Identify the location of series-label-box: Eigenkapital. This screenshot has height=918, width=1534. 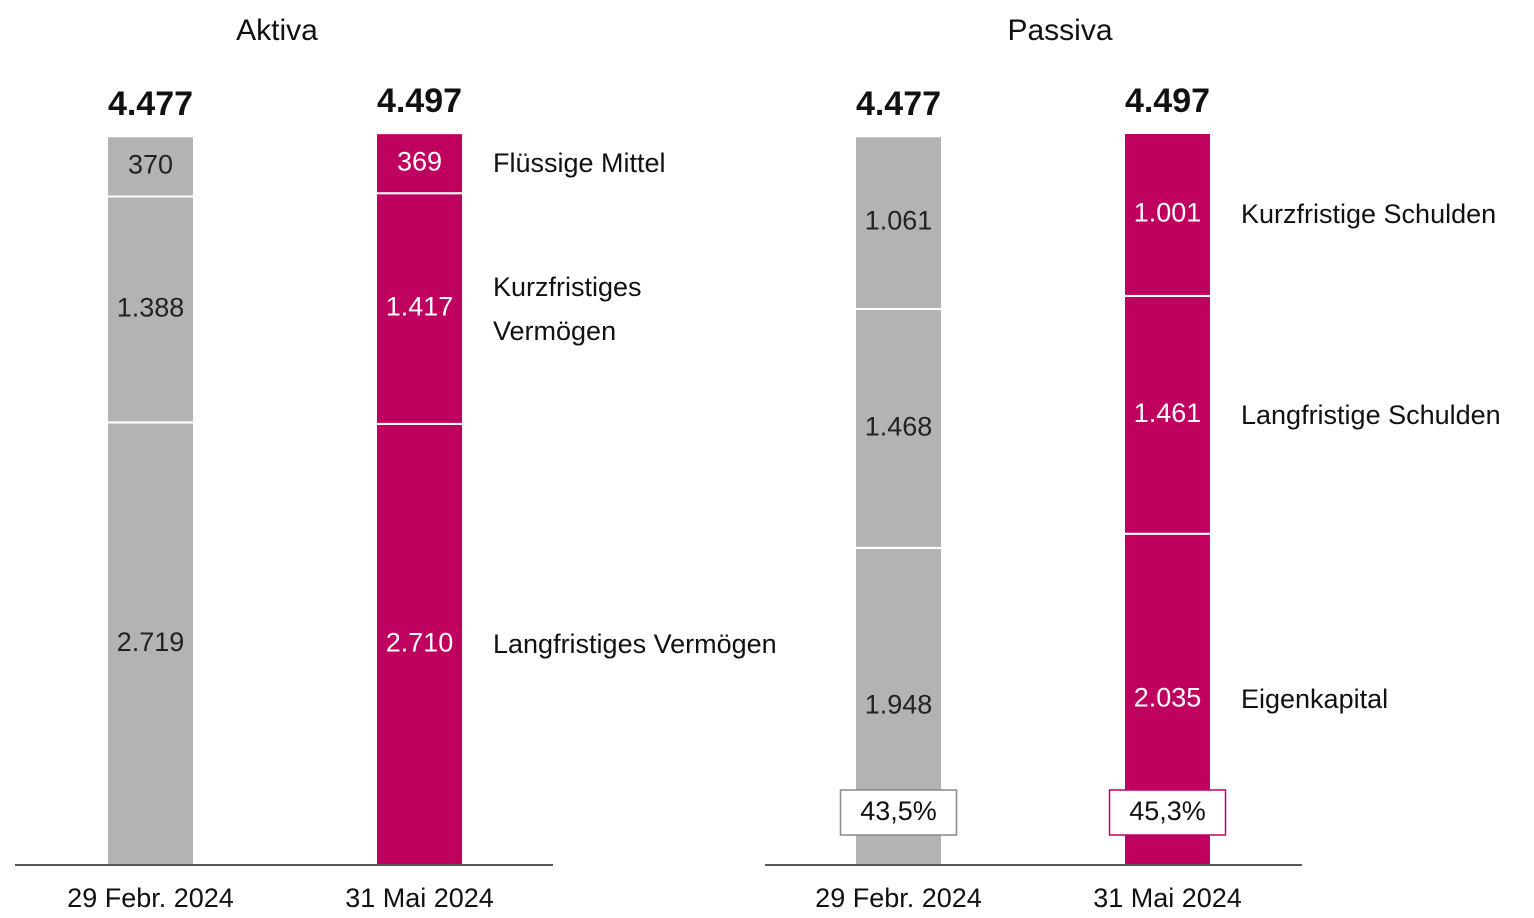
(1315, 699).